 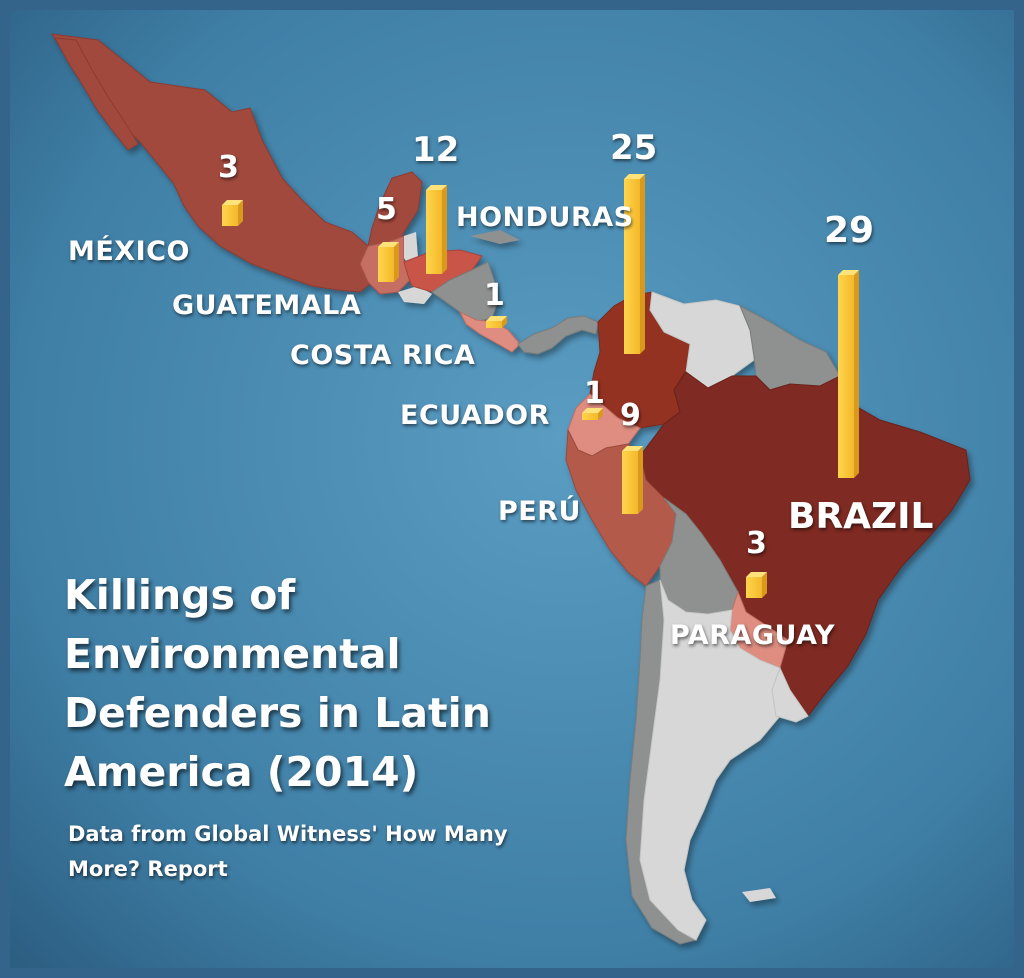 I want to click on bar-top-honduras, so click(x=436, y=187).